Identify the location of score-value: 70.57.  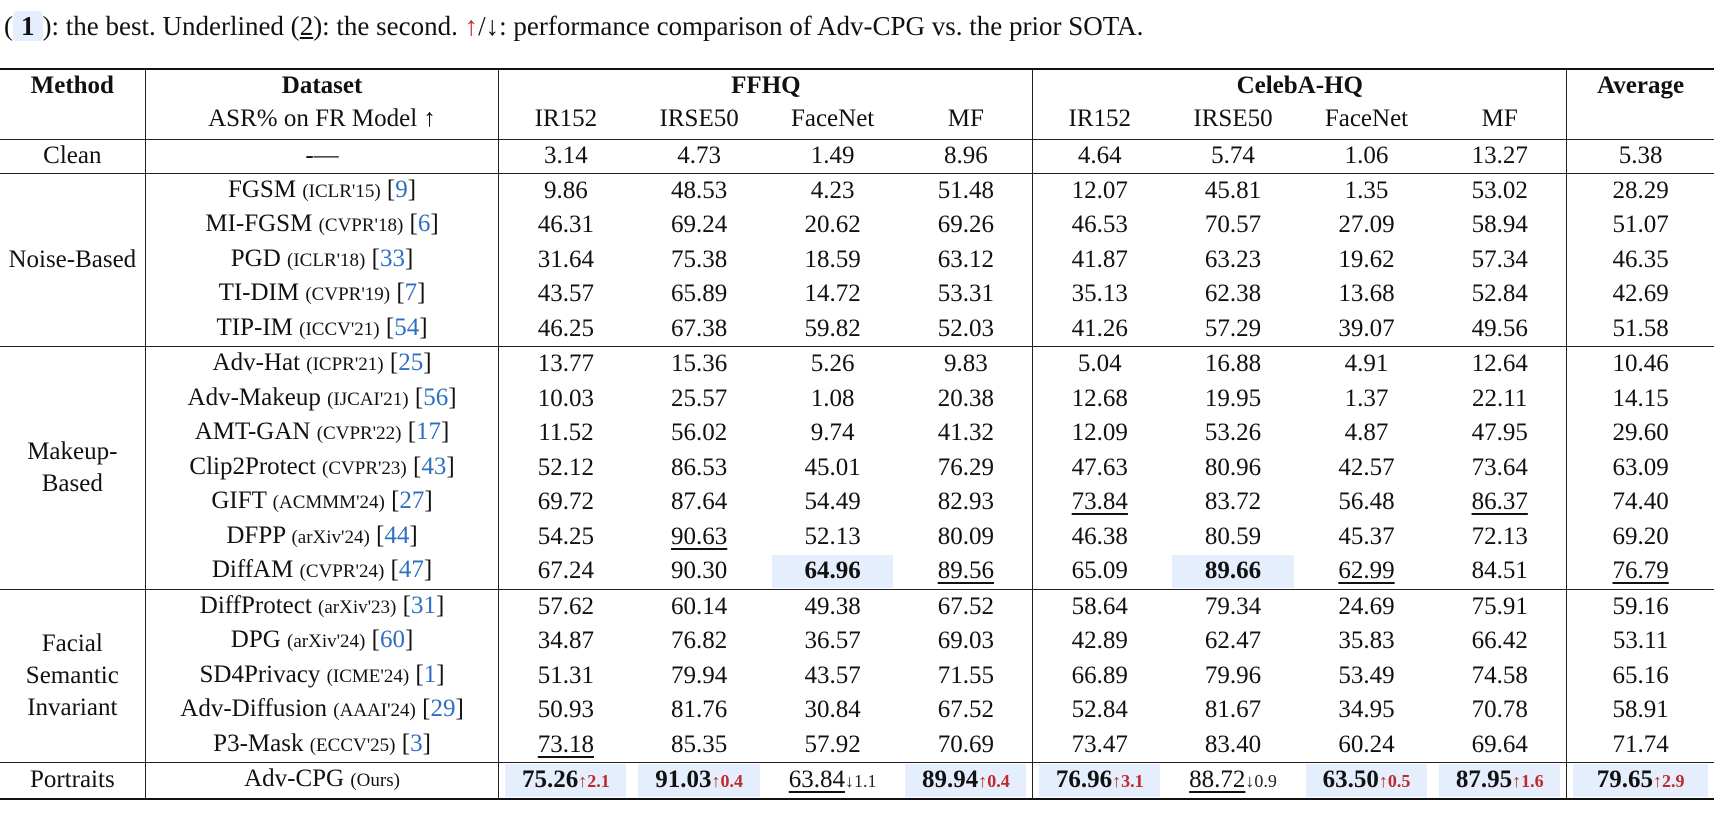
(1233, 224).